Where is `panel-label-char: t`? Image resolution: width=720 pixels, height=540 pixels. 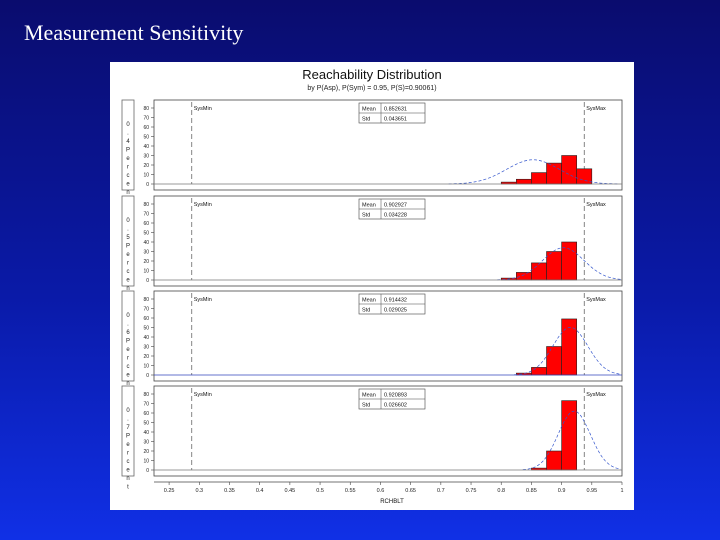
panel-label-char: t is located at coordinates (128, 488).